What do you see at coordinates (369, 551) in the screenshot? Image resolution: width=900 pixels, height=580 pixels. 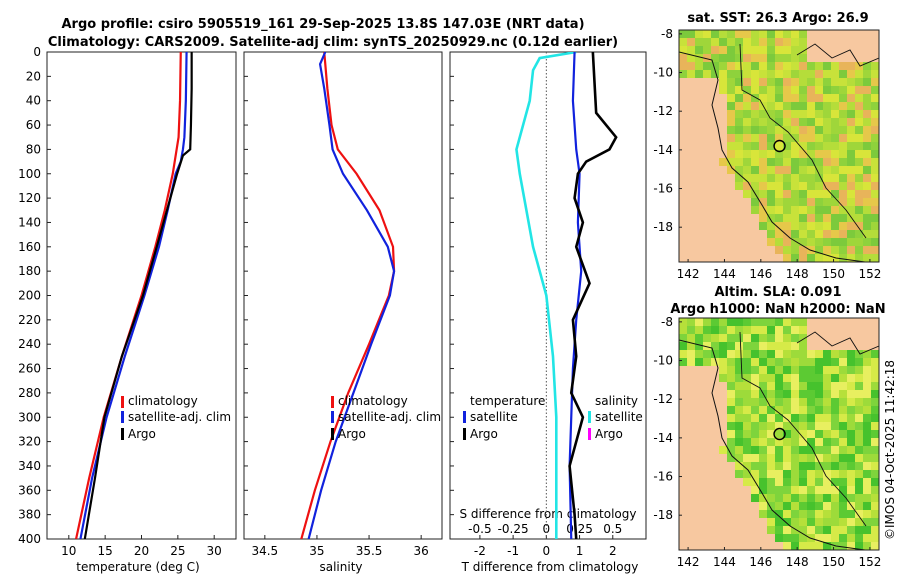 I see `x-tick-label: 35.5` at bounding box center [369, 551].